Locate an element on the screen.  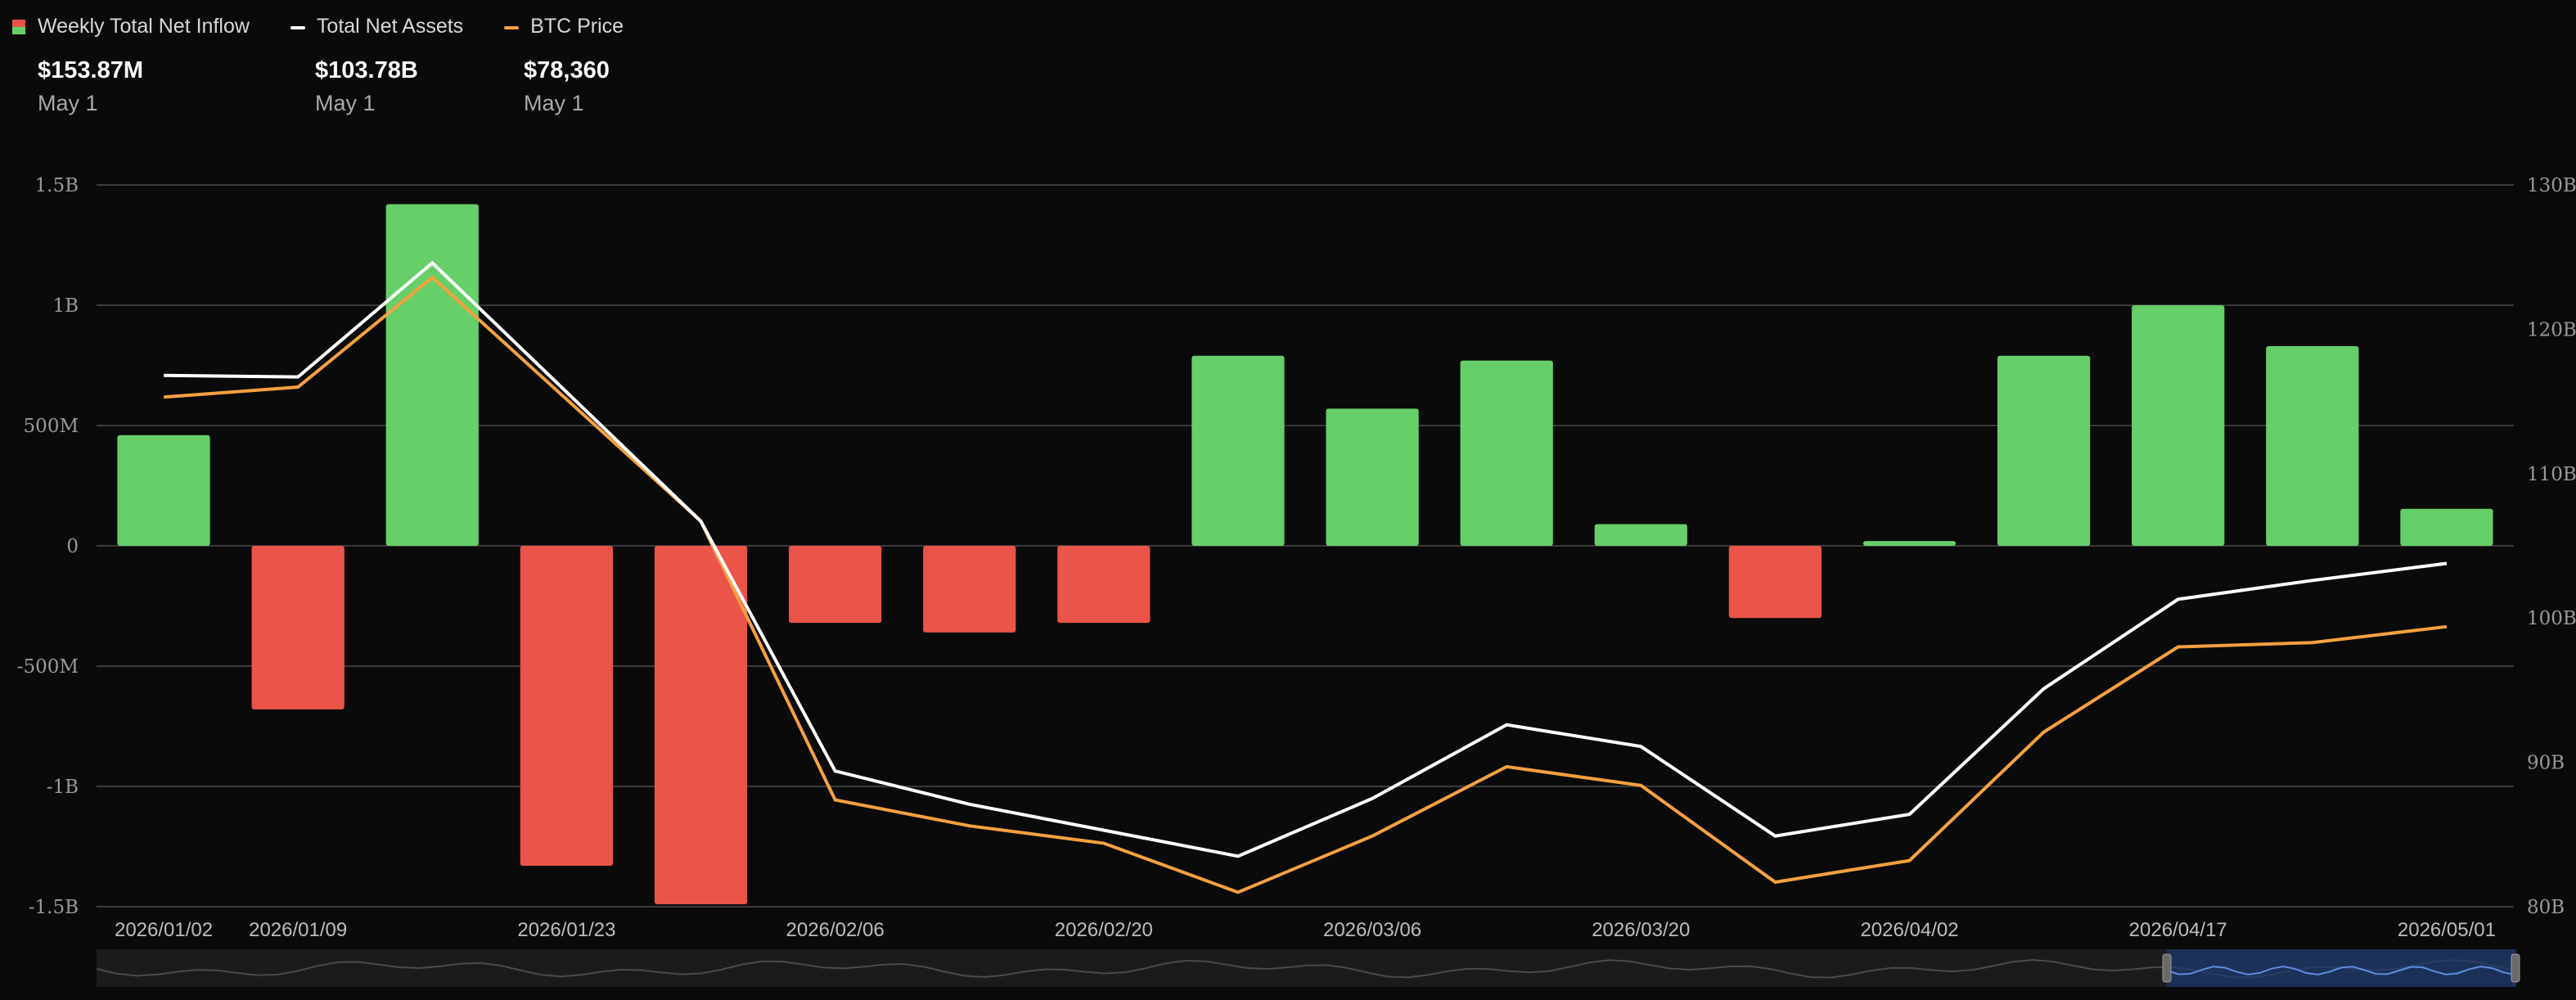
navigator-mini-line is located at coordinates (1307, 968).